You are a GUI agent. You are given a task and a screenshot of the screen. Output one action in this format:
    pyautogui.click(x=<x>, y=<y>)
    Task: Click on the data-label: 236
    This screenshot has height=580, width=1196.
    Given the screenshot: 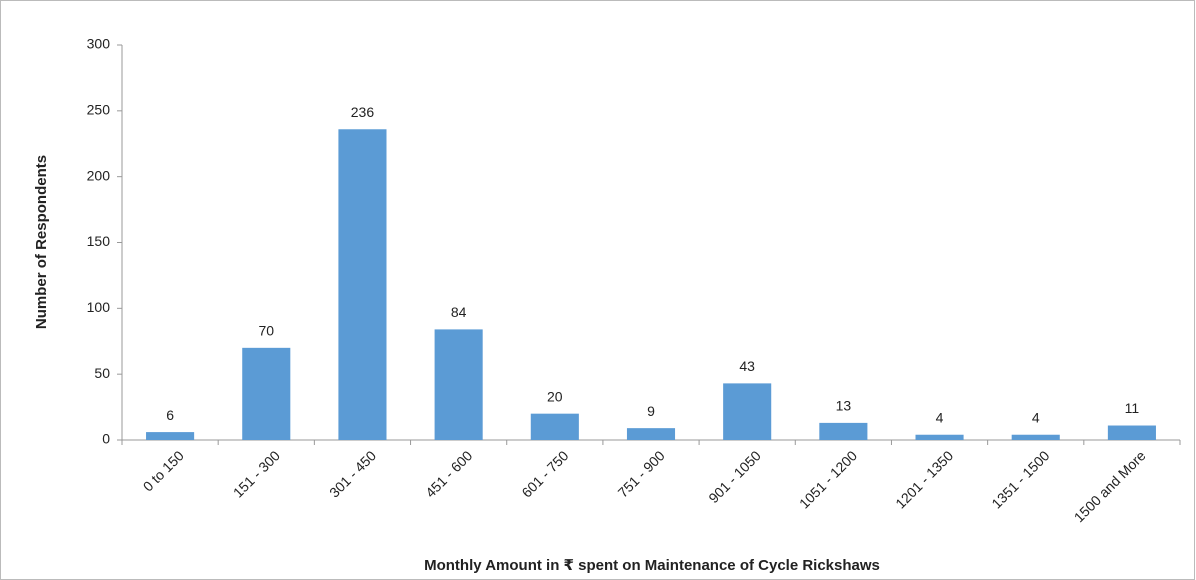 What is the action you would take?
    pyautogui.click(x=363, y=112)
    